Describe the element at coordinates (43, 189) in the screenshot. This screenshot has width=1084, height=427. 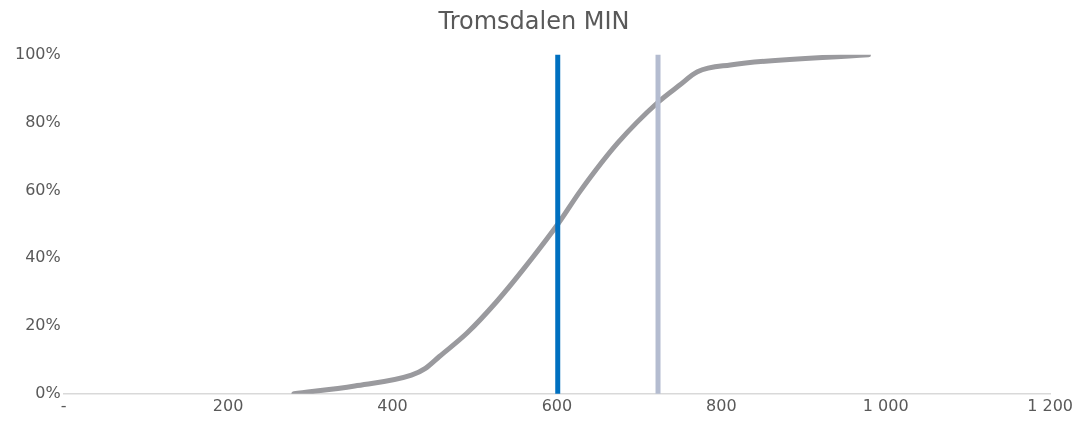
I see `y-tick-label: 60%` at that location.